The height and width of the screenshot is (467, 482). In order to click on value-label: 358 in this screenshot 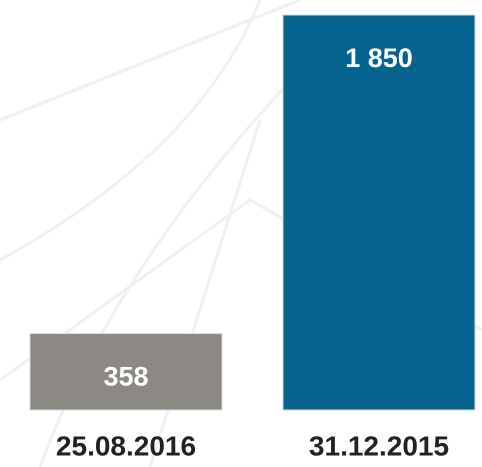, I will do `click(125, 377)`.